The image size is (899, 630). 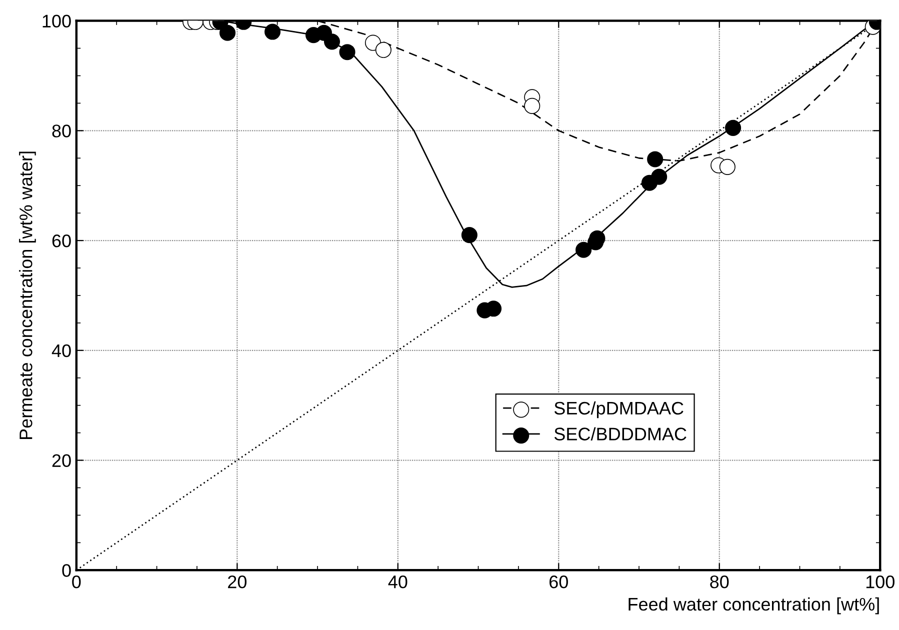 I want to click on x-tick-label: 20, so click(x=237, y=581).